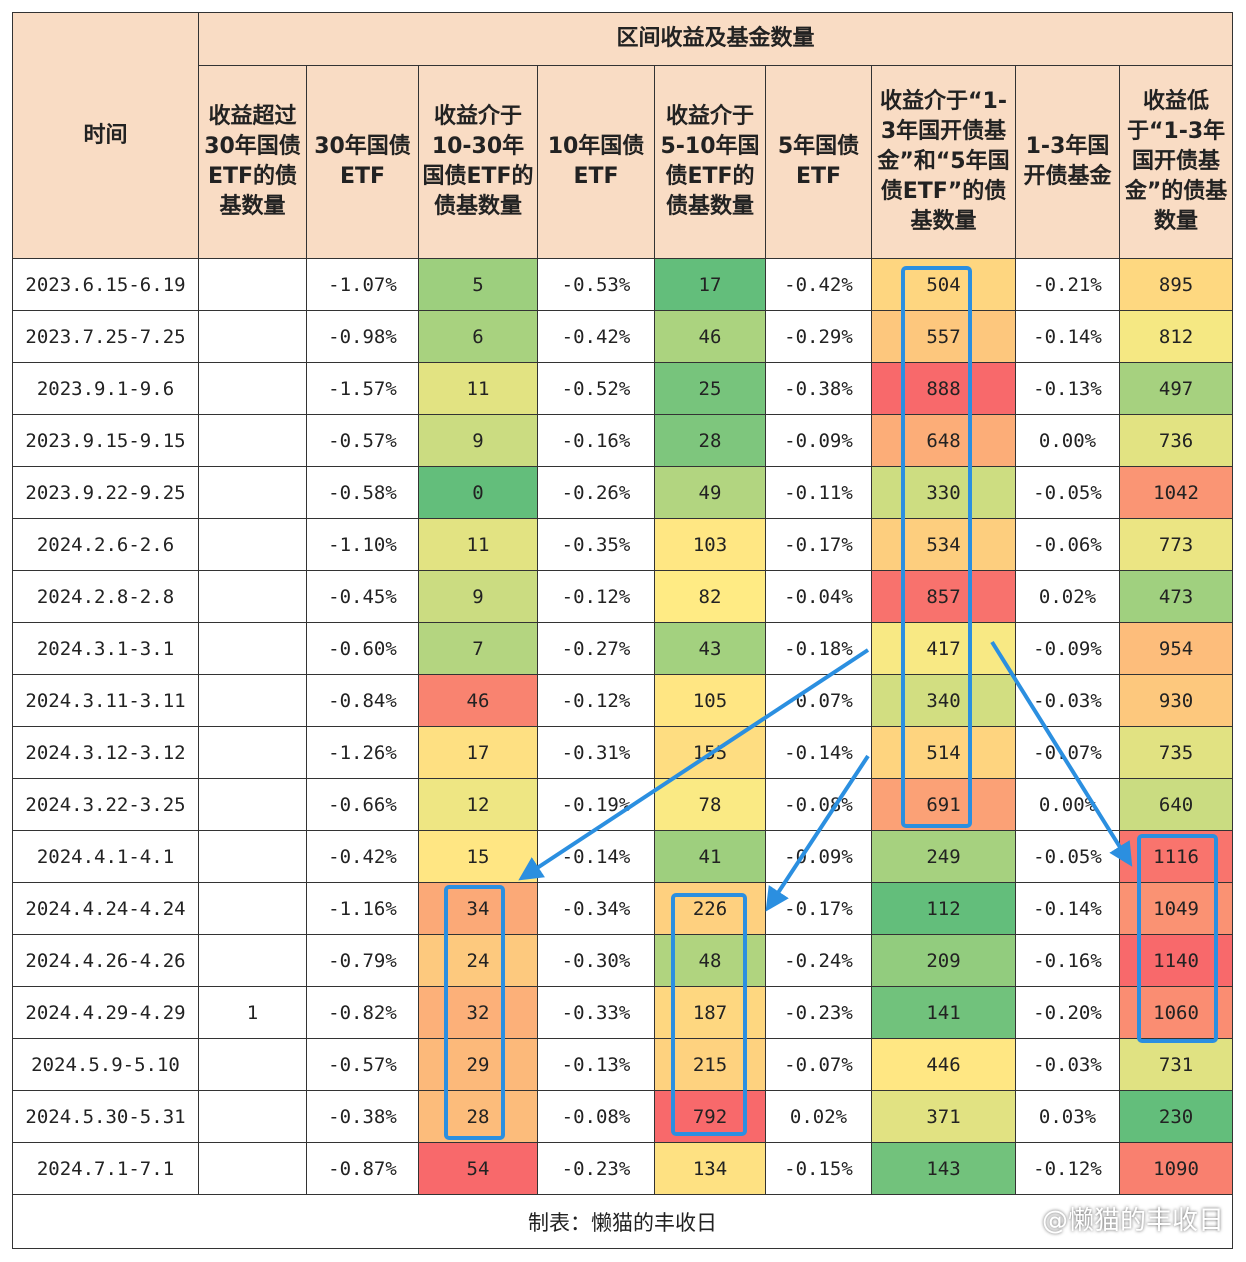  Describe the element at coordinates (596, 284) in the screenshot. I see `value-cell: -0.53%` at that location.